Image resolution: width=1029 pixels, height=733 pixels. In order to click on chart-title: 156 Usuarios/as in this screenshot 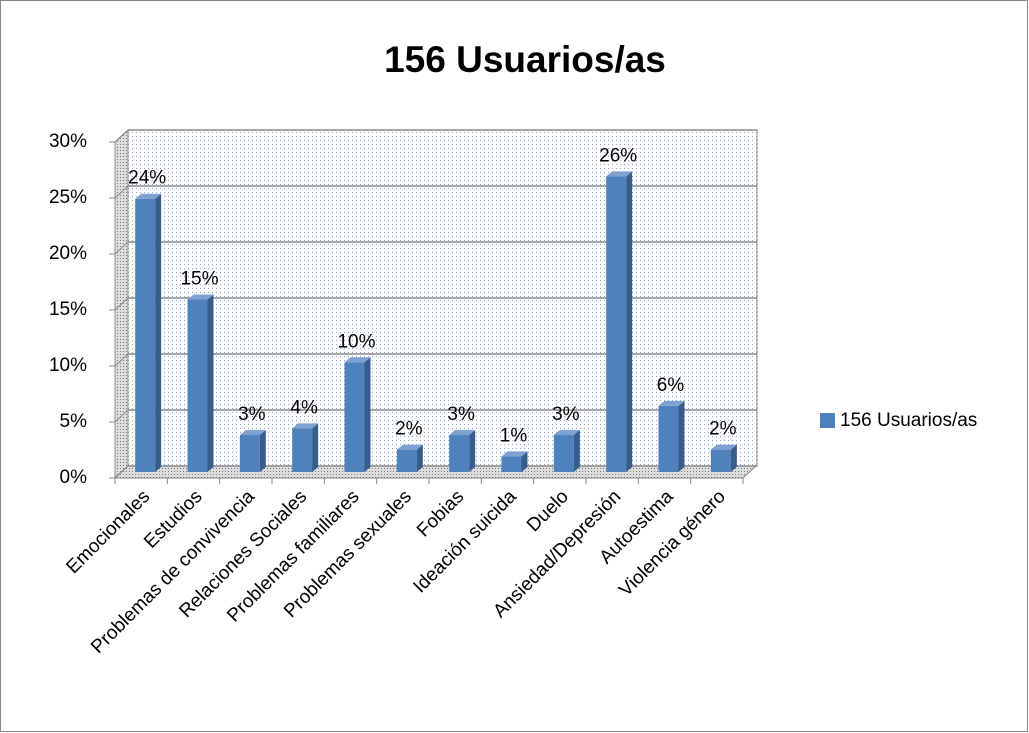, I will do `click(525, 59)`.